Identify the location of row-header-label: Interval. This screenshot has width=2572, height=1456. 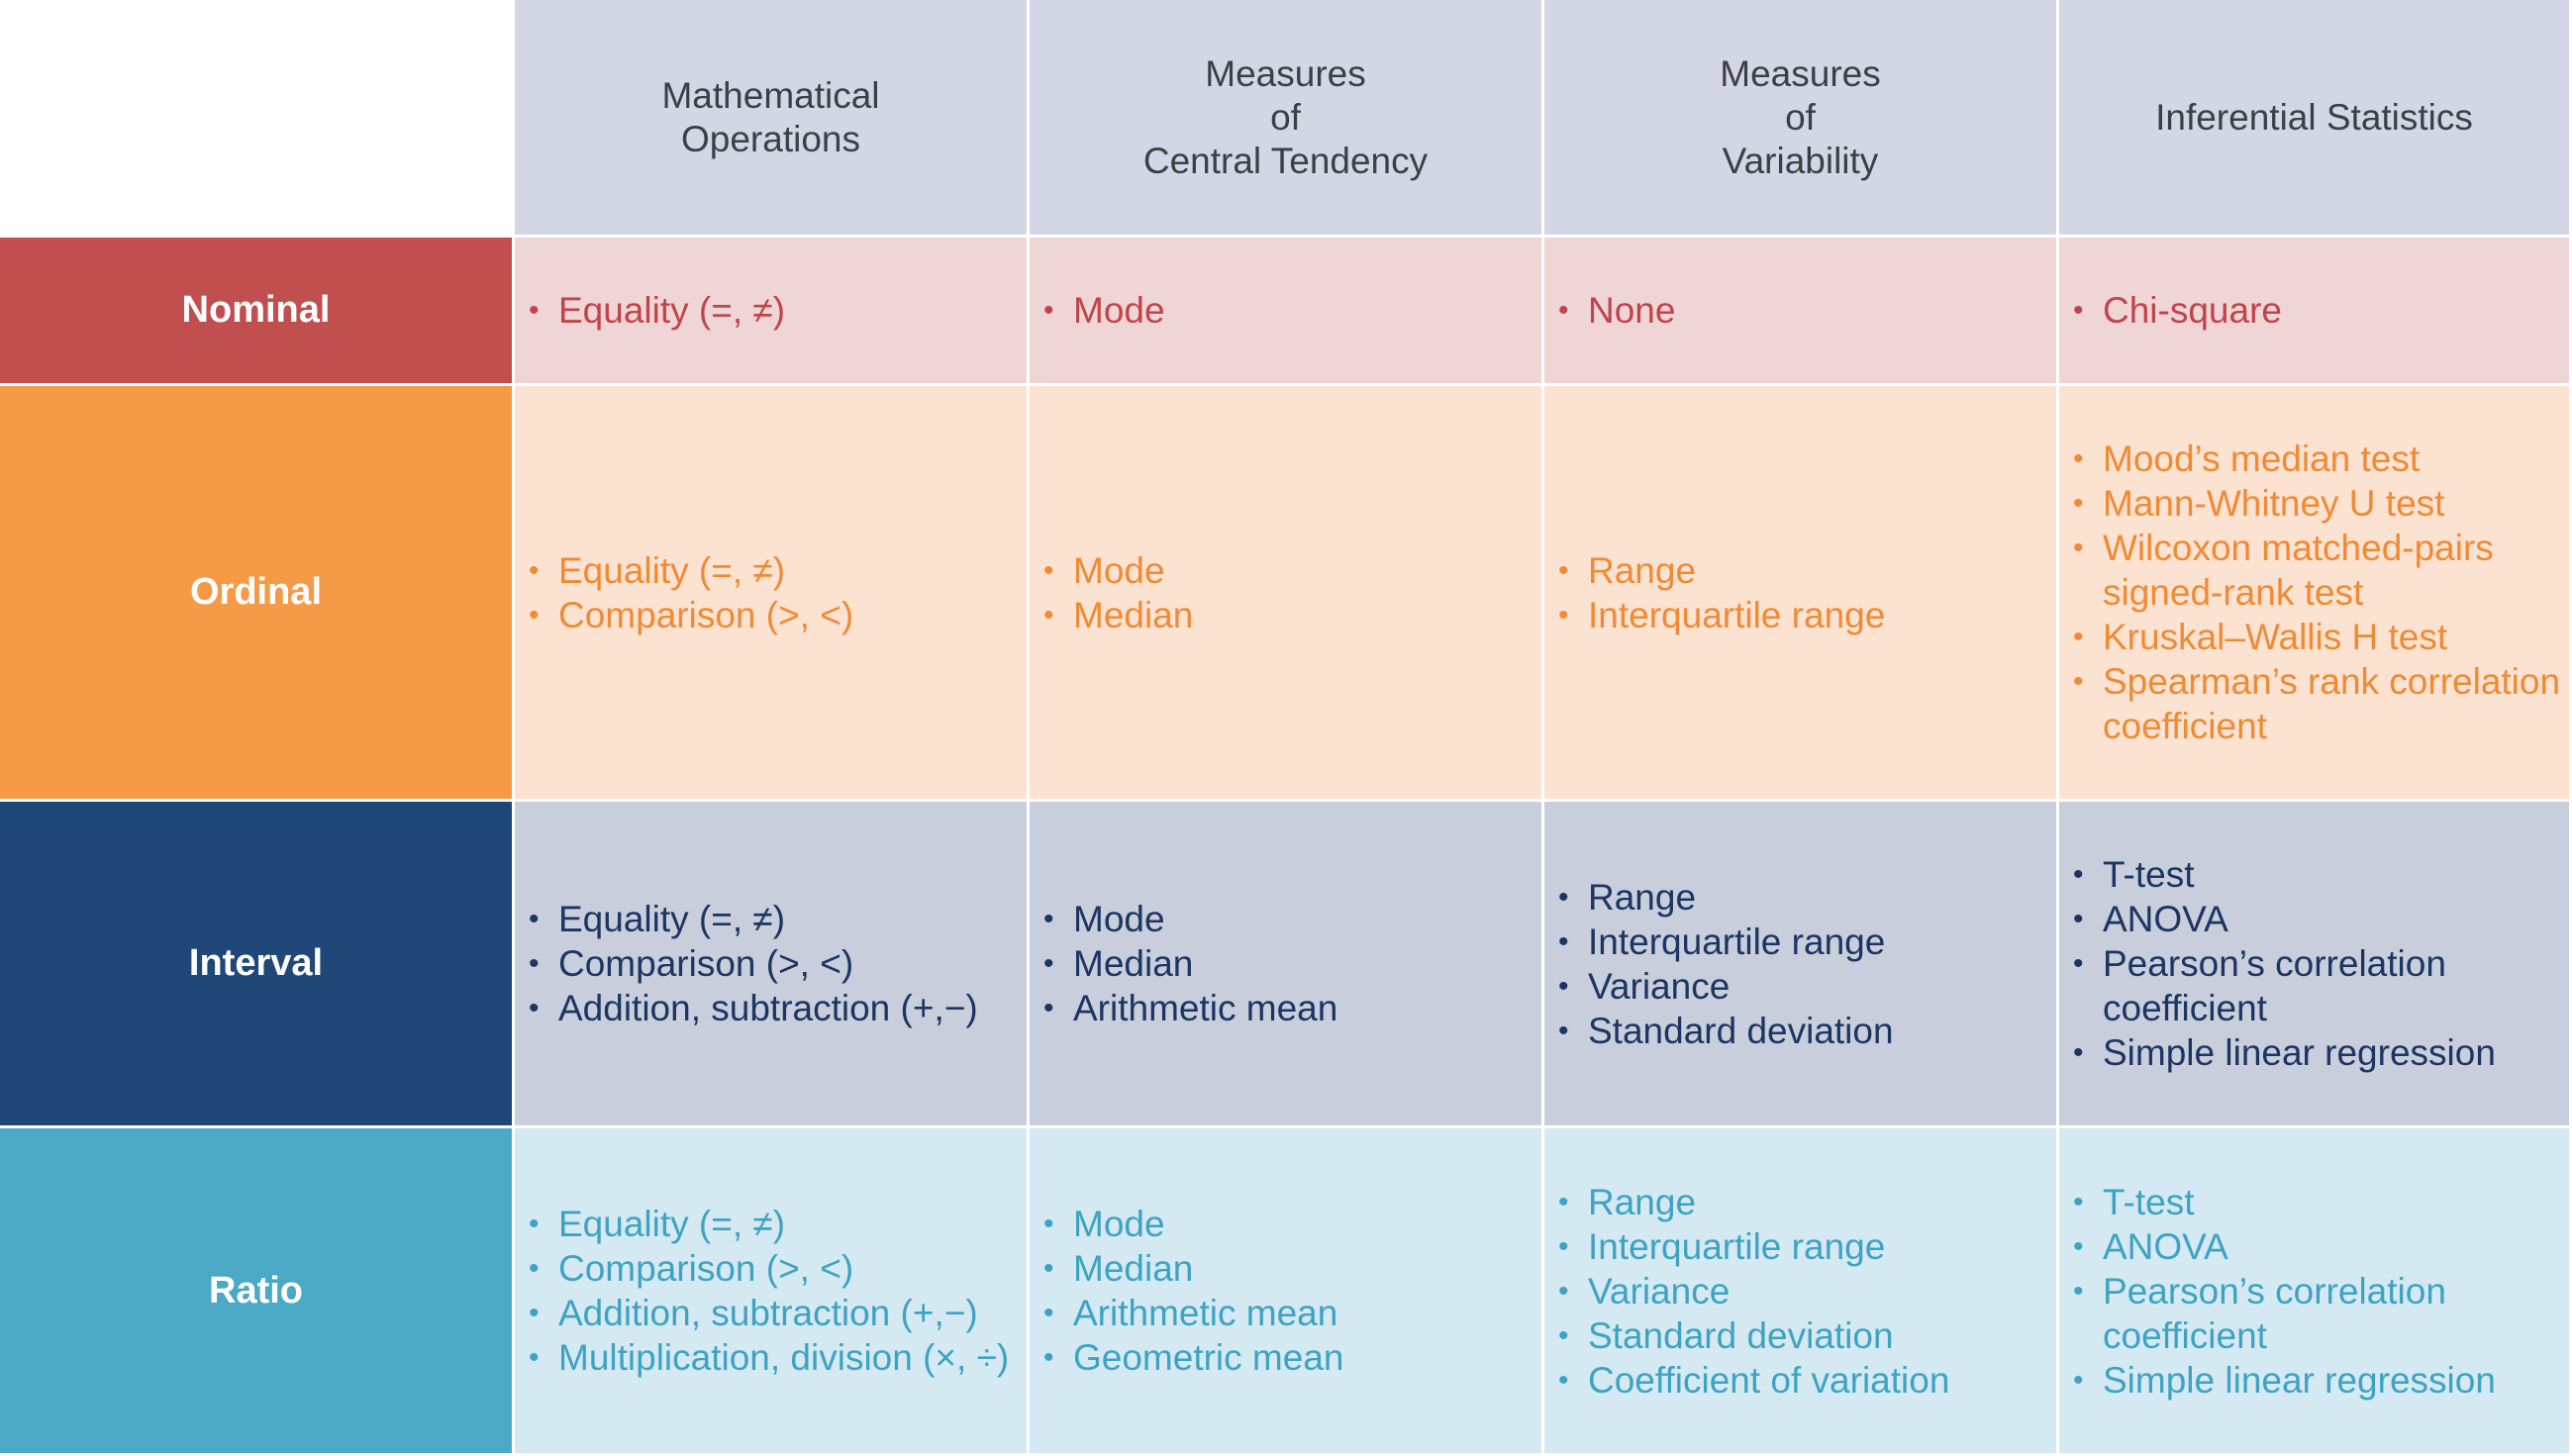
(256, 963).